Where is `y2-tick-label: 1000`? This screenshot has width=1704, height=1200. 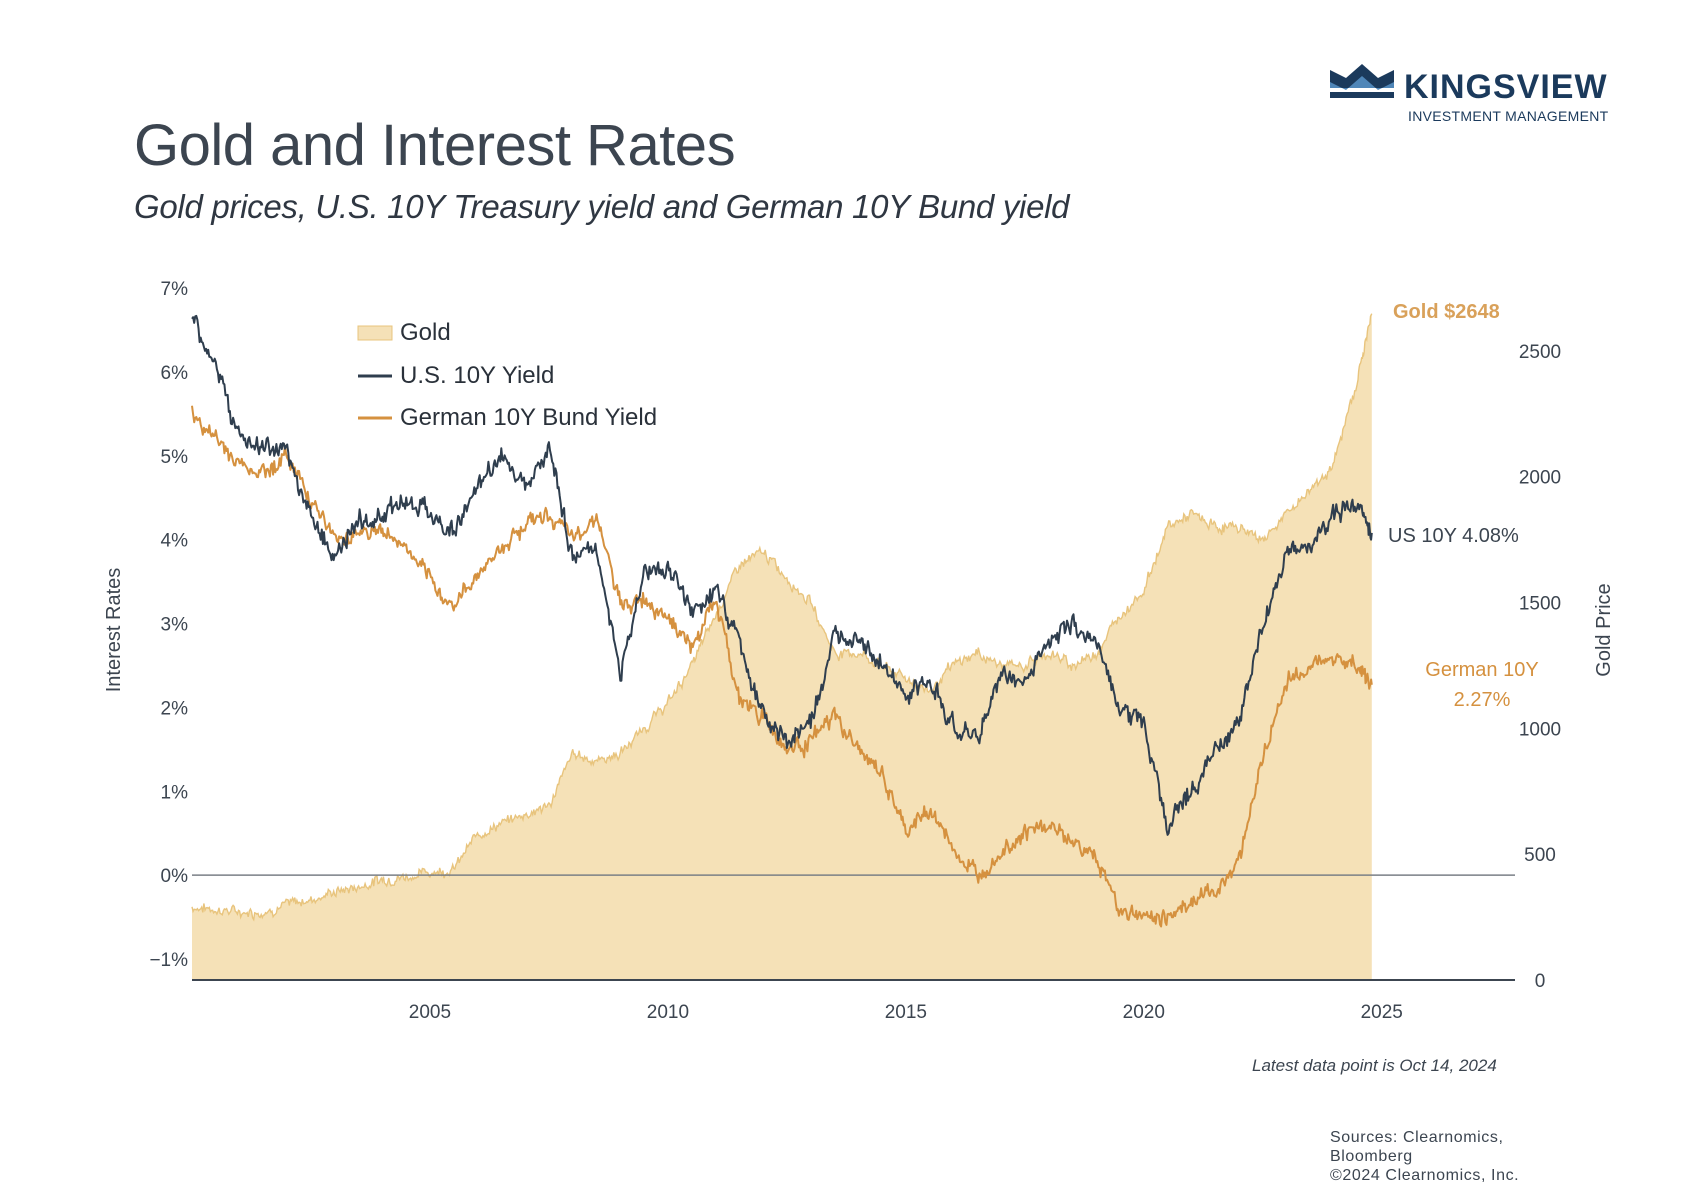
y2-tick-label: 1000 is located at coordinates (1540, 729).